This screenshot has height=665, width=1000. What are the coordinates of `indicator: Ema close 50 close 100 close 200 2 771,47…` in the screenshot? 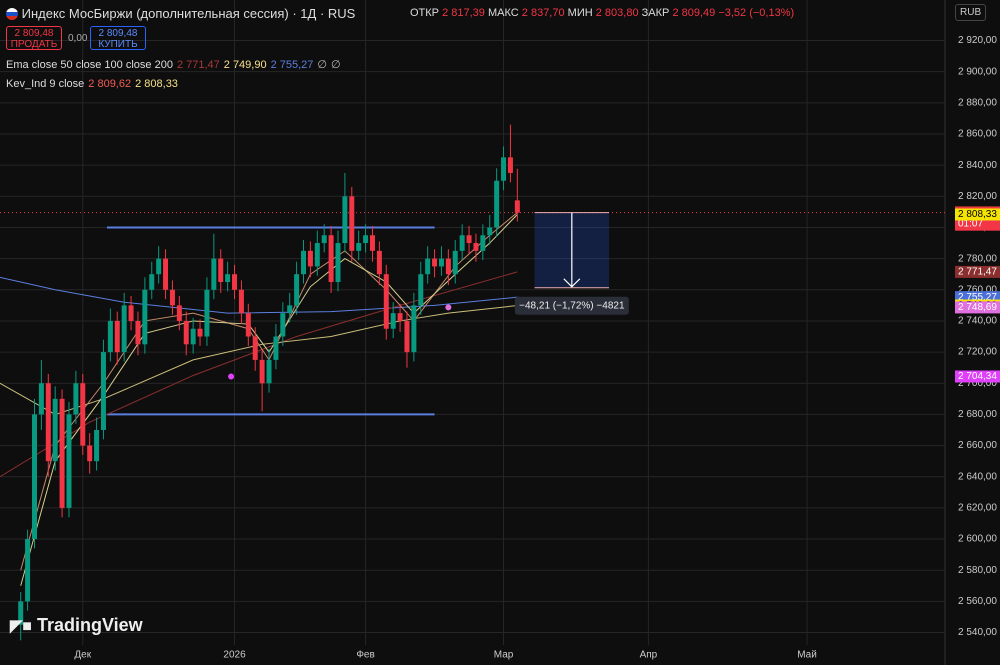 It's located at (173, 64).